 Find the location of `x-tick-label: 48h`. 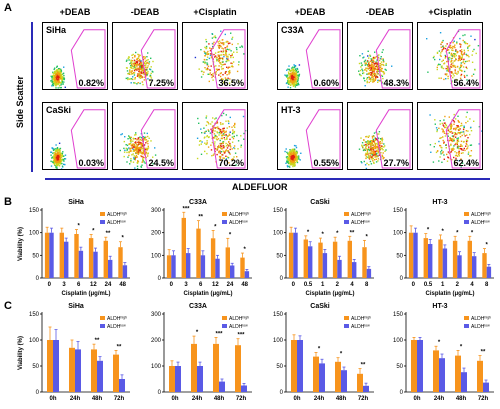

x-tick-label: 48h is located at coordinates (341, 399).